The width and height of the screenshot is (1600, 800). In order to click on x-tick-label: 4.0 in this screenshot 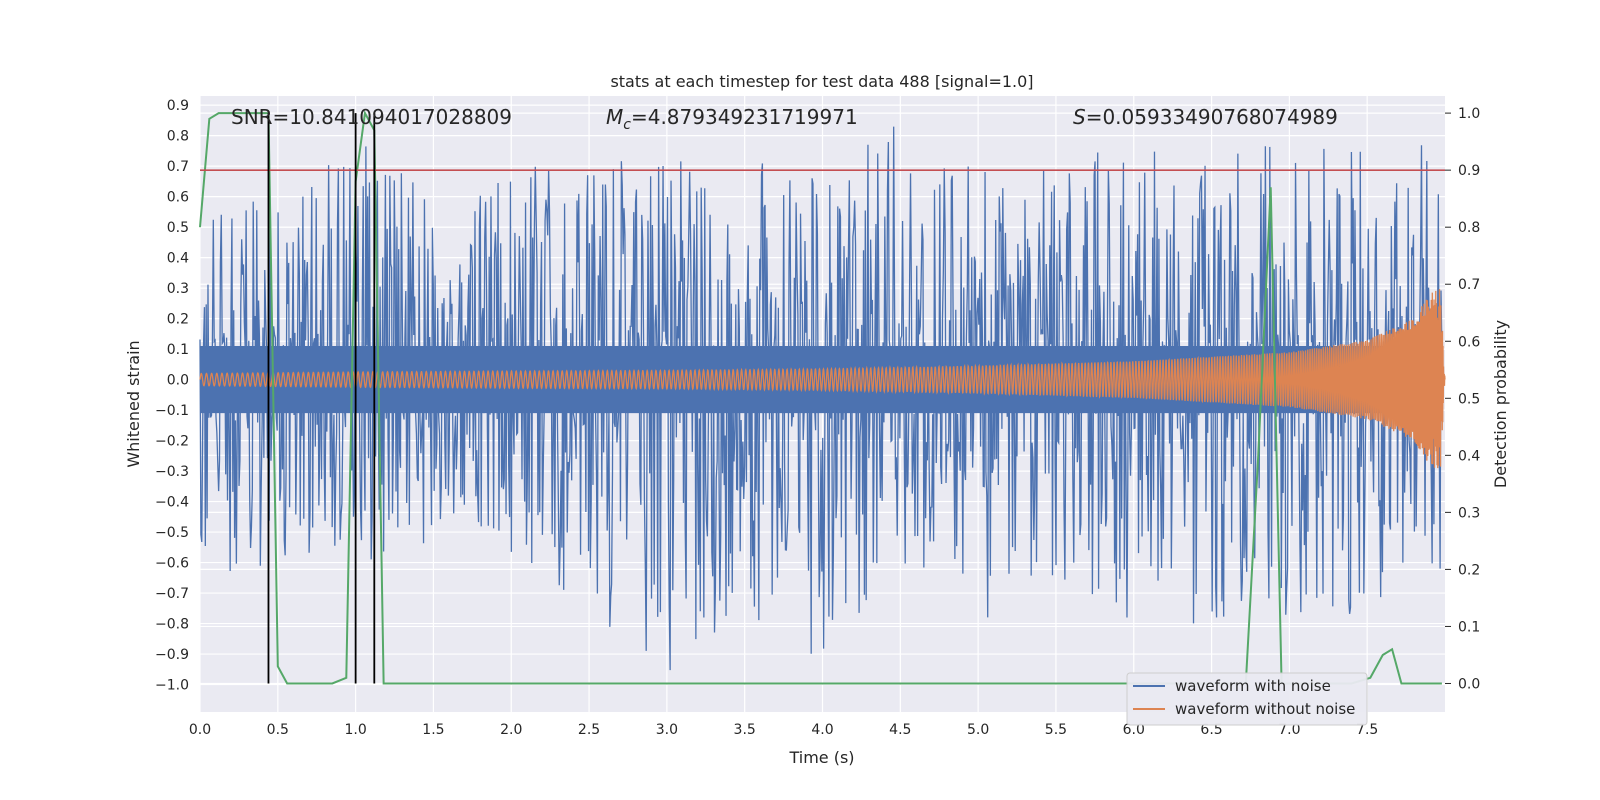, I will do `click(822, 730)`.